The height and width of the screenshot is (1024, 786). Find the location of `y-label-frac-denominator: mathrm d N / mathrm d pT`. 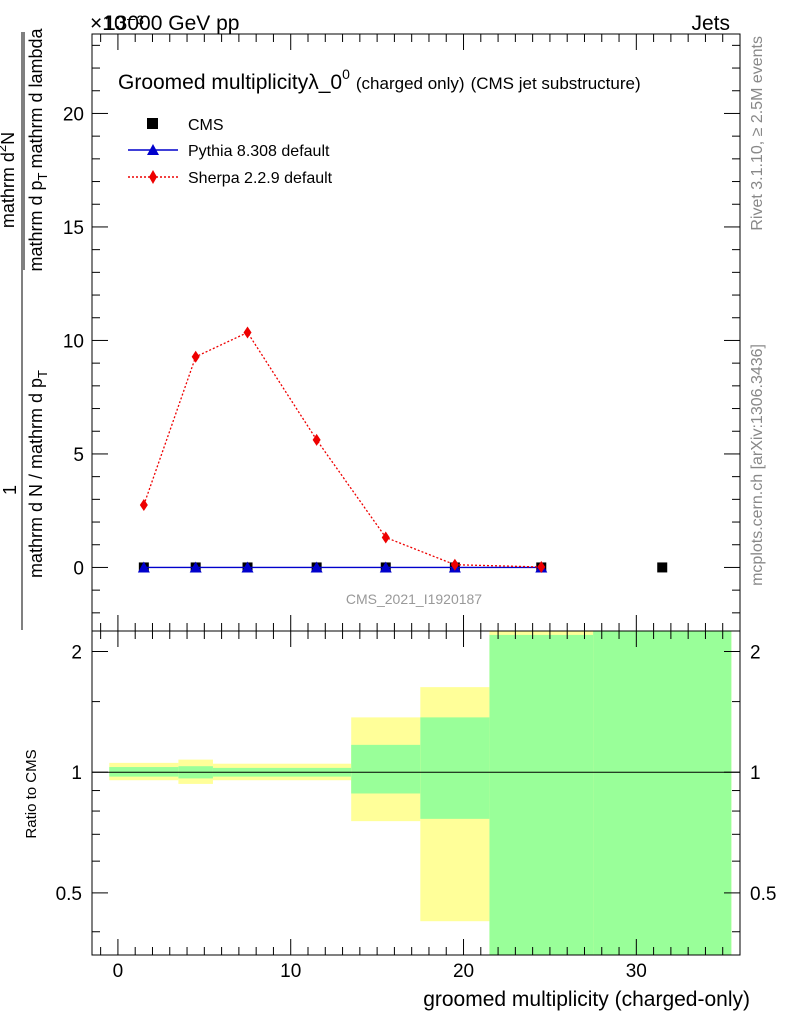

y-label-frac-denominator: mathrm d N / mathrm d pT is located at coordinates (38, 474).